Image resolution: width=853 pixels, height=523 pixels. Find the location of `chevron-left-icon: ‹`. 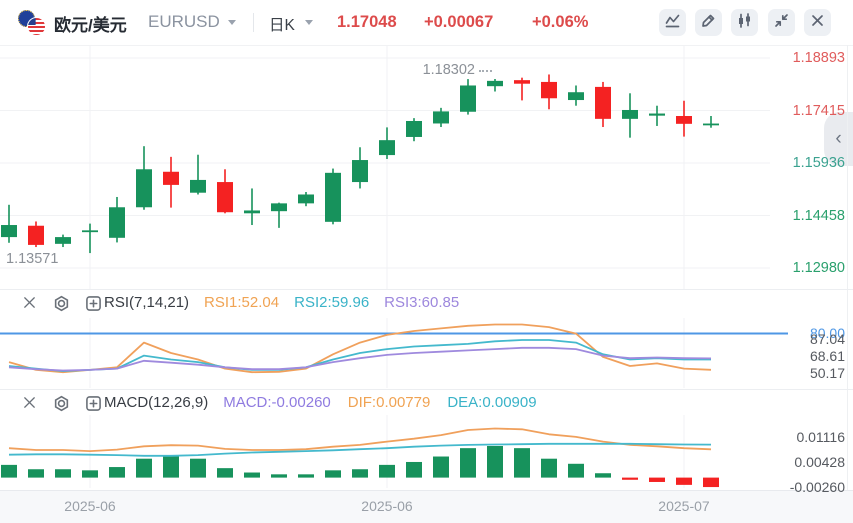

chevron-left-icon: ‹ is located at coordinates (838, 138).